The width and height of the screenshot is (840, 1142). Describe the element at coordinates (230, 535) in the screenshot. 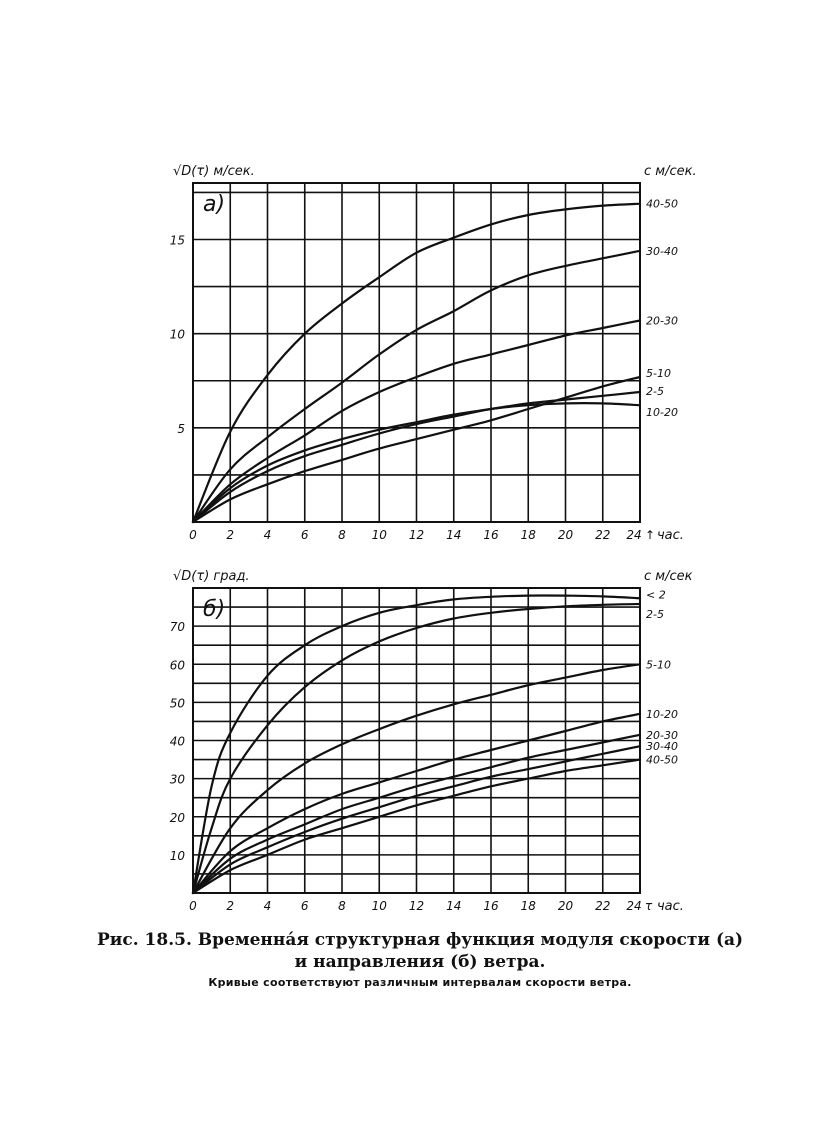

I see `panel-a-x-tick-label: 2` at that location.